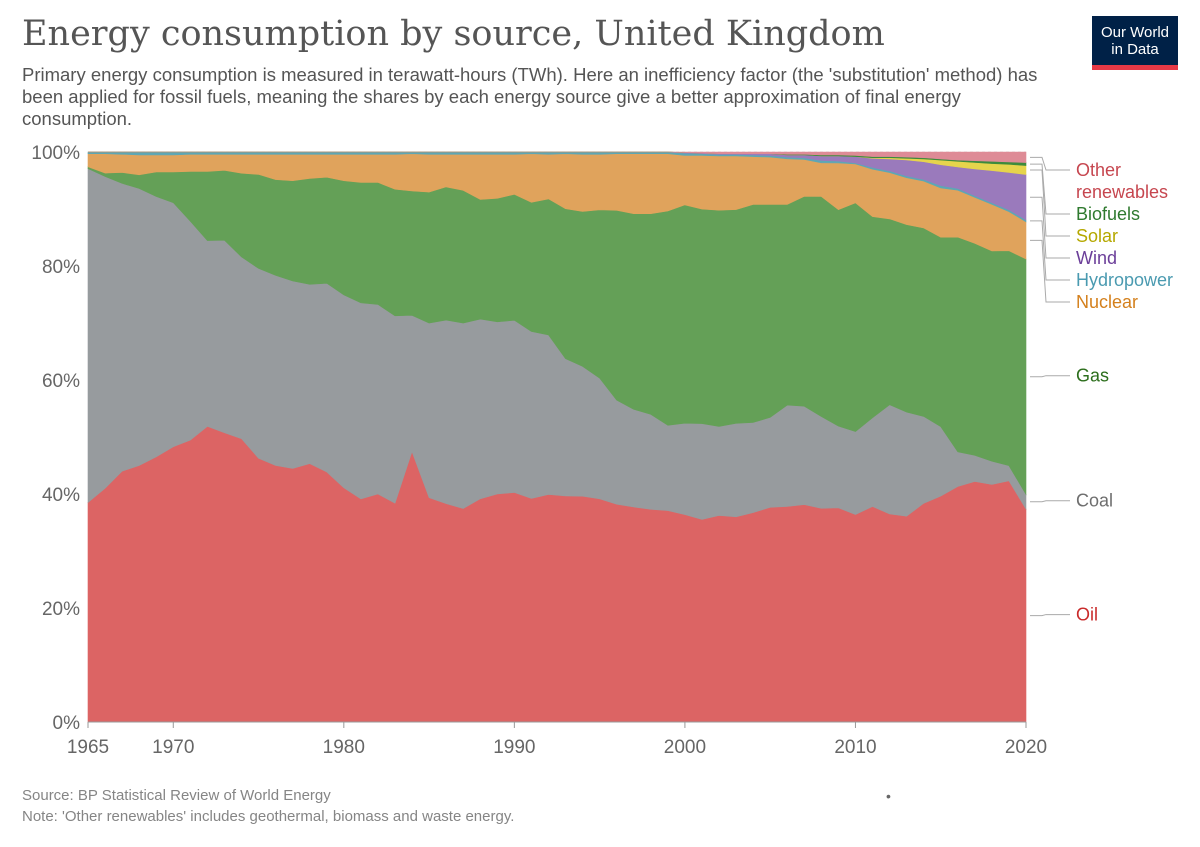  What do you see at coordinates (1135, 49) in the screenshot?
I see `logo-line-2: in Data` at bounding box center [1135, 49].